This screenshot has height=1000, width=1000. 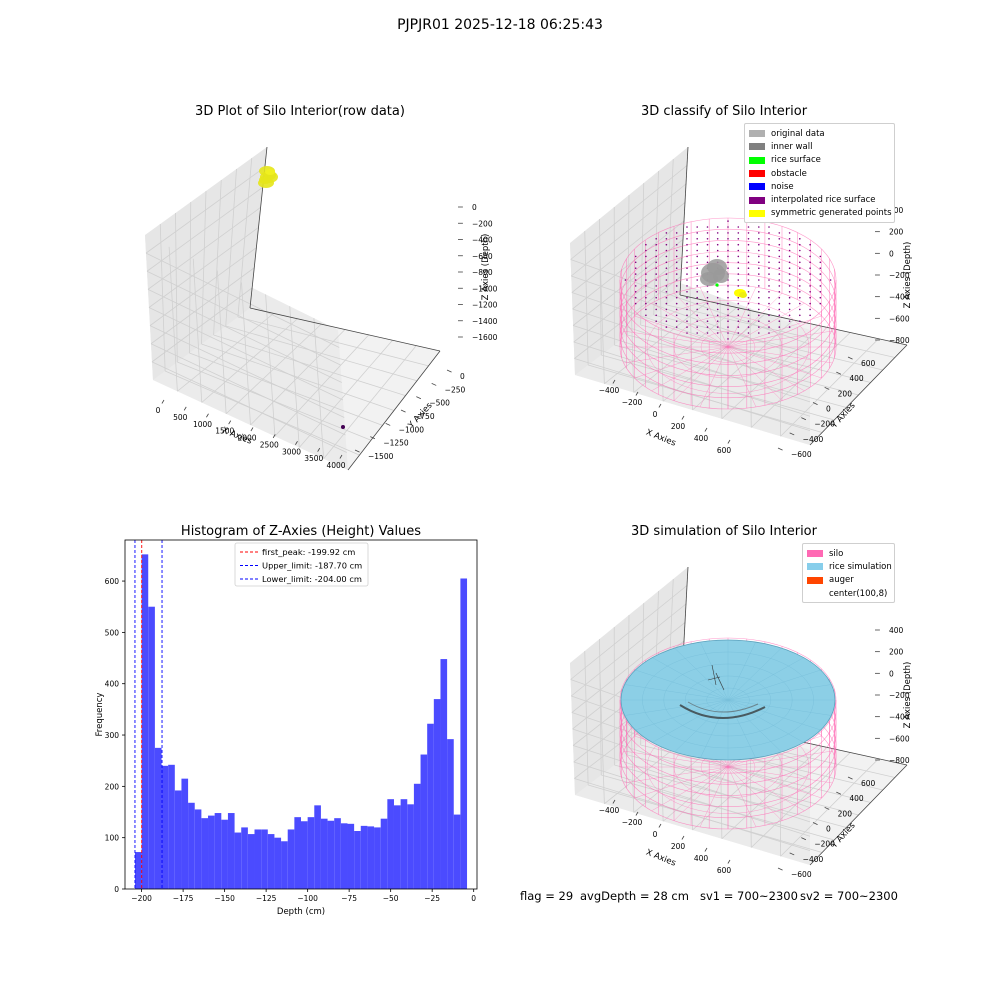 What do you see at coordinates (792, 854) in the screenshot?
I see `sim-y-tick-mark` at bounding box center [792, 854].